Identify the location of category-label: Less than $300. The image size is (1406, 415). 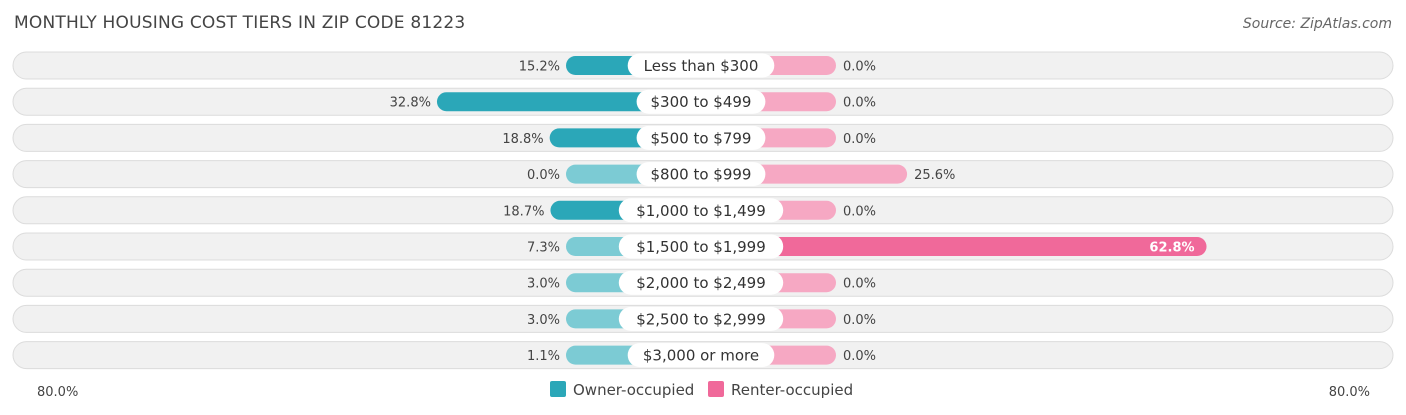
(701, 66).